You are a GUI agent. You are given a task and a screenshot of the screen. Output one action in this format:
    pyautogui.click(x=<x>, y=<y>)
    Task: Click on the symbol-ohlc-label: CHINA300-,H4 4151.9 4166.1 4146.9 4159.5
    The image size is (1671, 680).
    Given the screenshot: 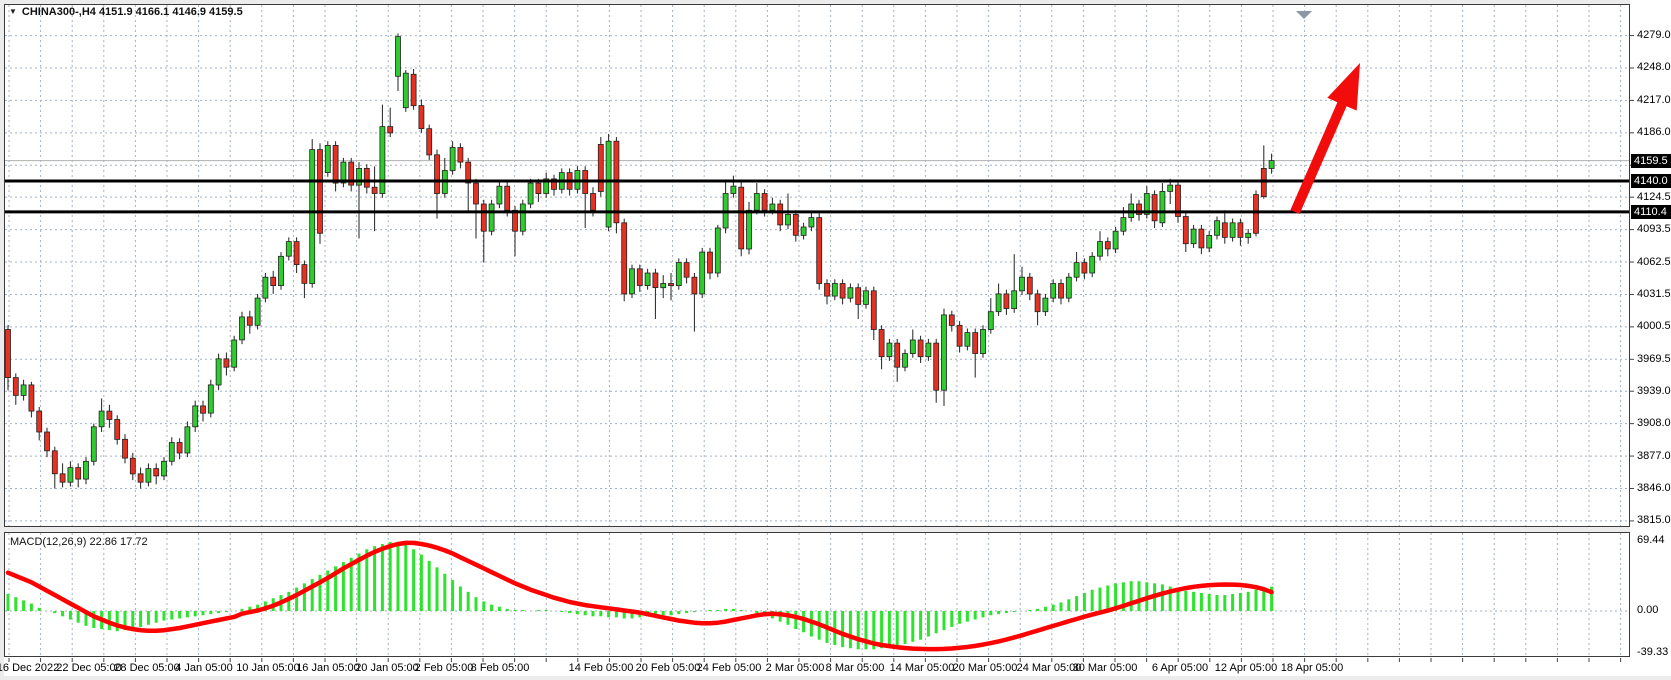 What is the action you would take?
    pyautogui.click(x=132, y=12)
    